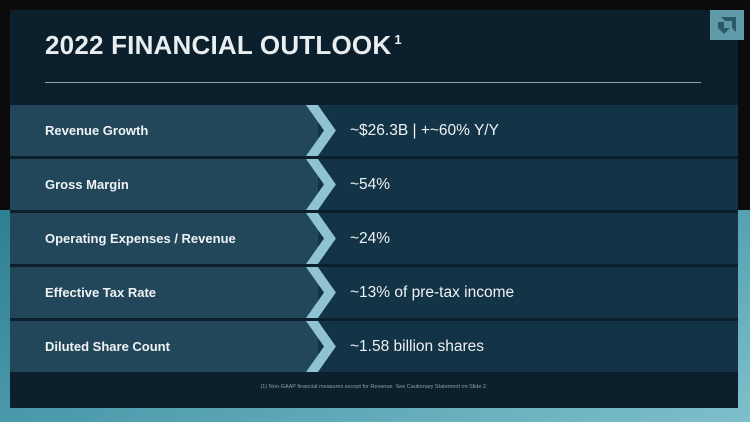  What do you see at coordinates (101, 292) in the screenshot?
I see `row-label: Effective Tax Rate` at bounding box center [101, 292].